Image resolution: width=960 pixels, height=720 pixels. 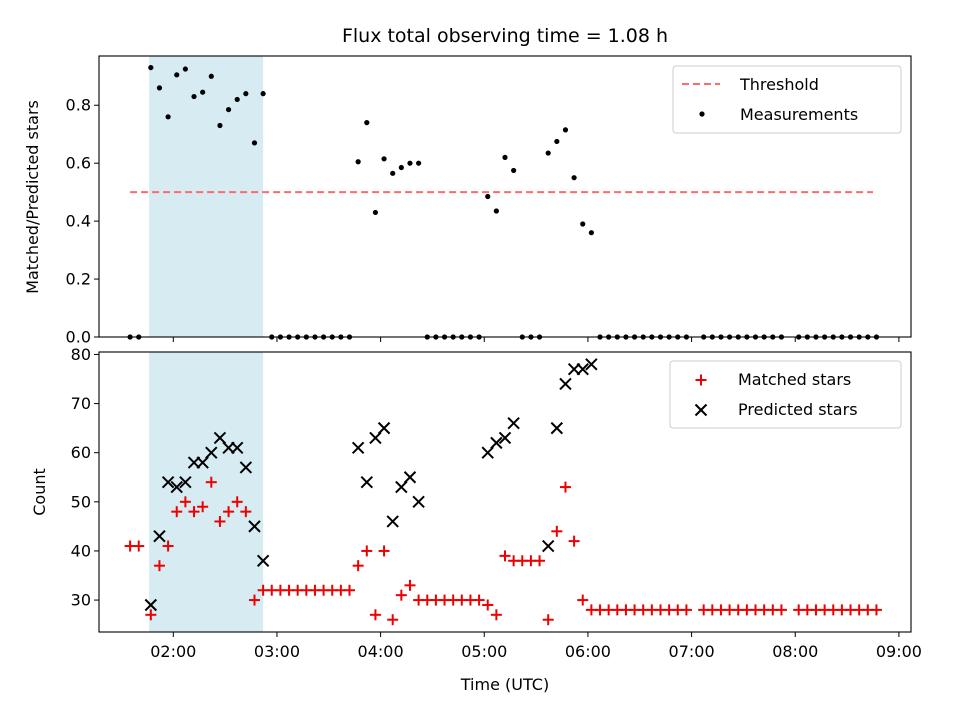 What do you see at coordinates (78, 221) in the screenshot?
I see `top-y-tick-label: 0.4` at bounding box center [78, 221].